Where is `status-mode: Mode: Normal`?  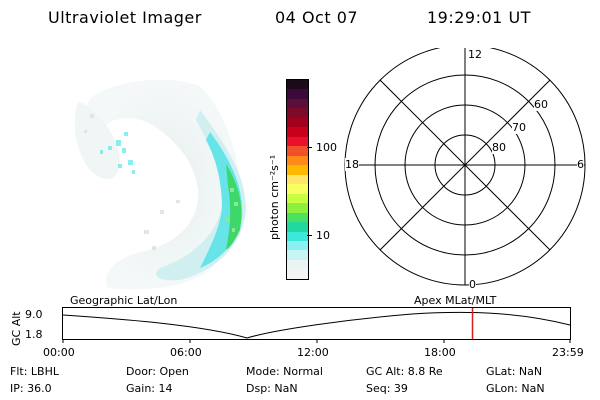
status-mode: Mode: Normal is located at coordinates (284, 371).